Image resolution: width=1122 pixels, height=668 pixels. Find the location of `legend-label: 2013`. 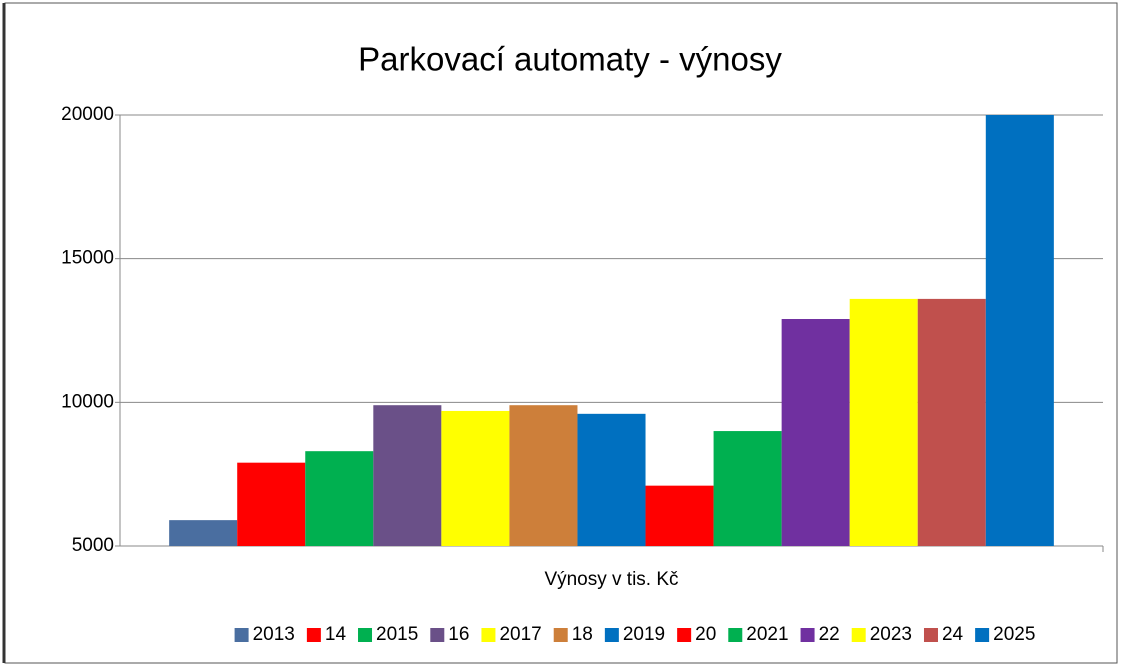

legend-label: 2013 is located at coordinates (274, 634).